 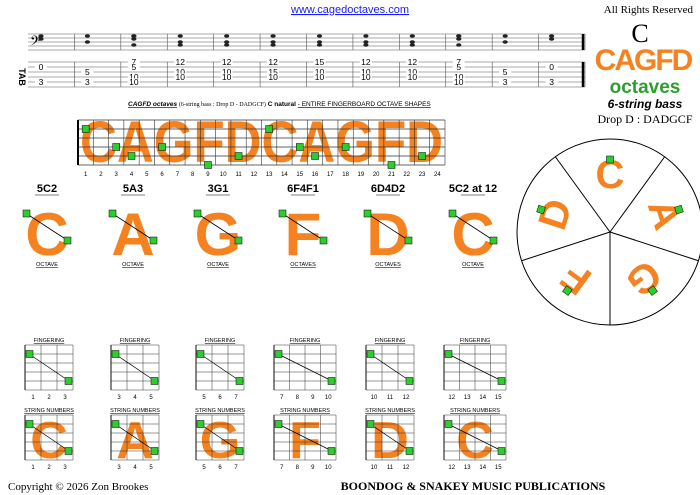 What do you see at coordinates (473, 189) in the screenshot?
I see `shape-name: 5C2 at 12` at bounding box center [473, 189].